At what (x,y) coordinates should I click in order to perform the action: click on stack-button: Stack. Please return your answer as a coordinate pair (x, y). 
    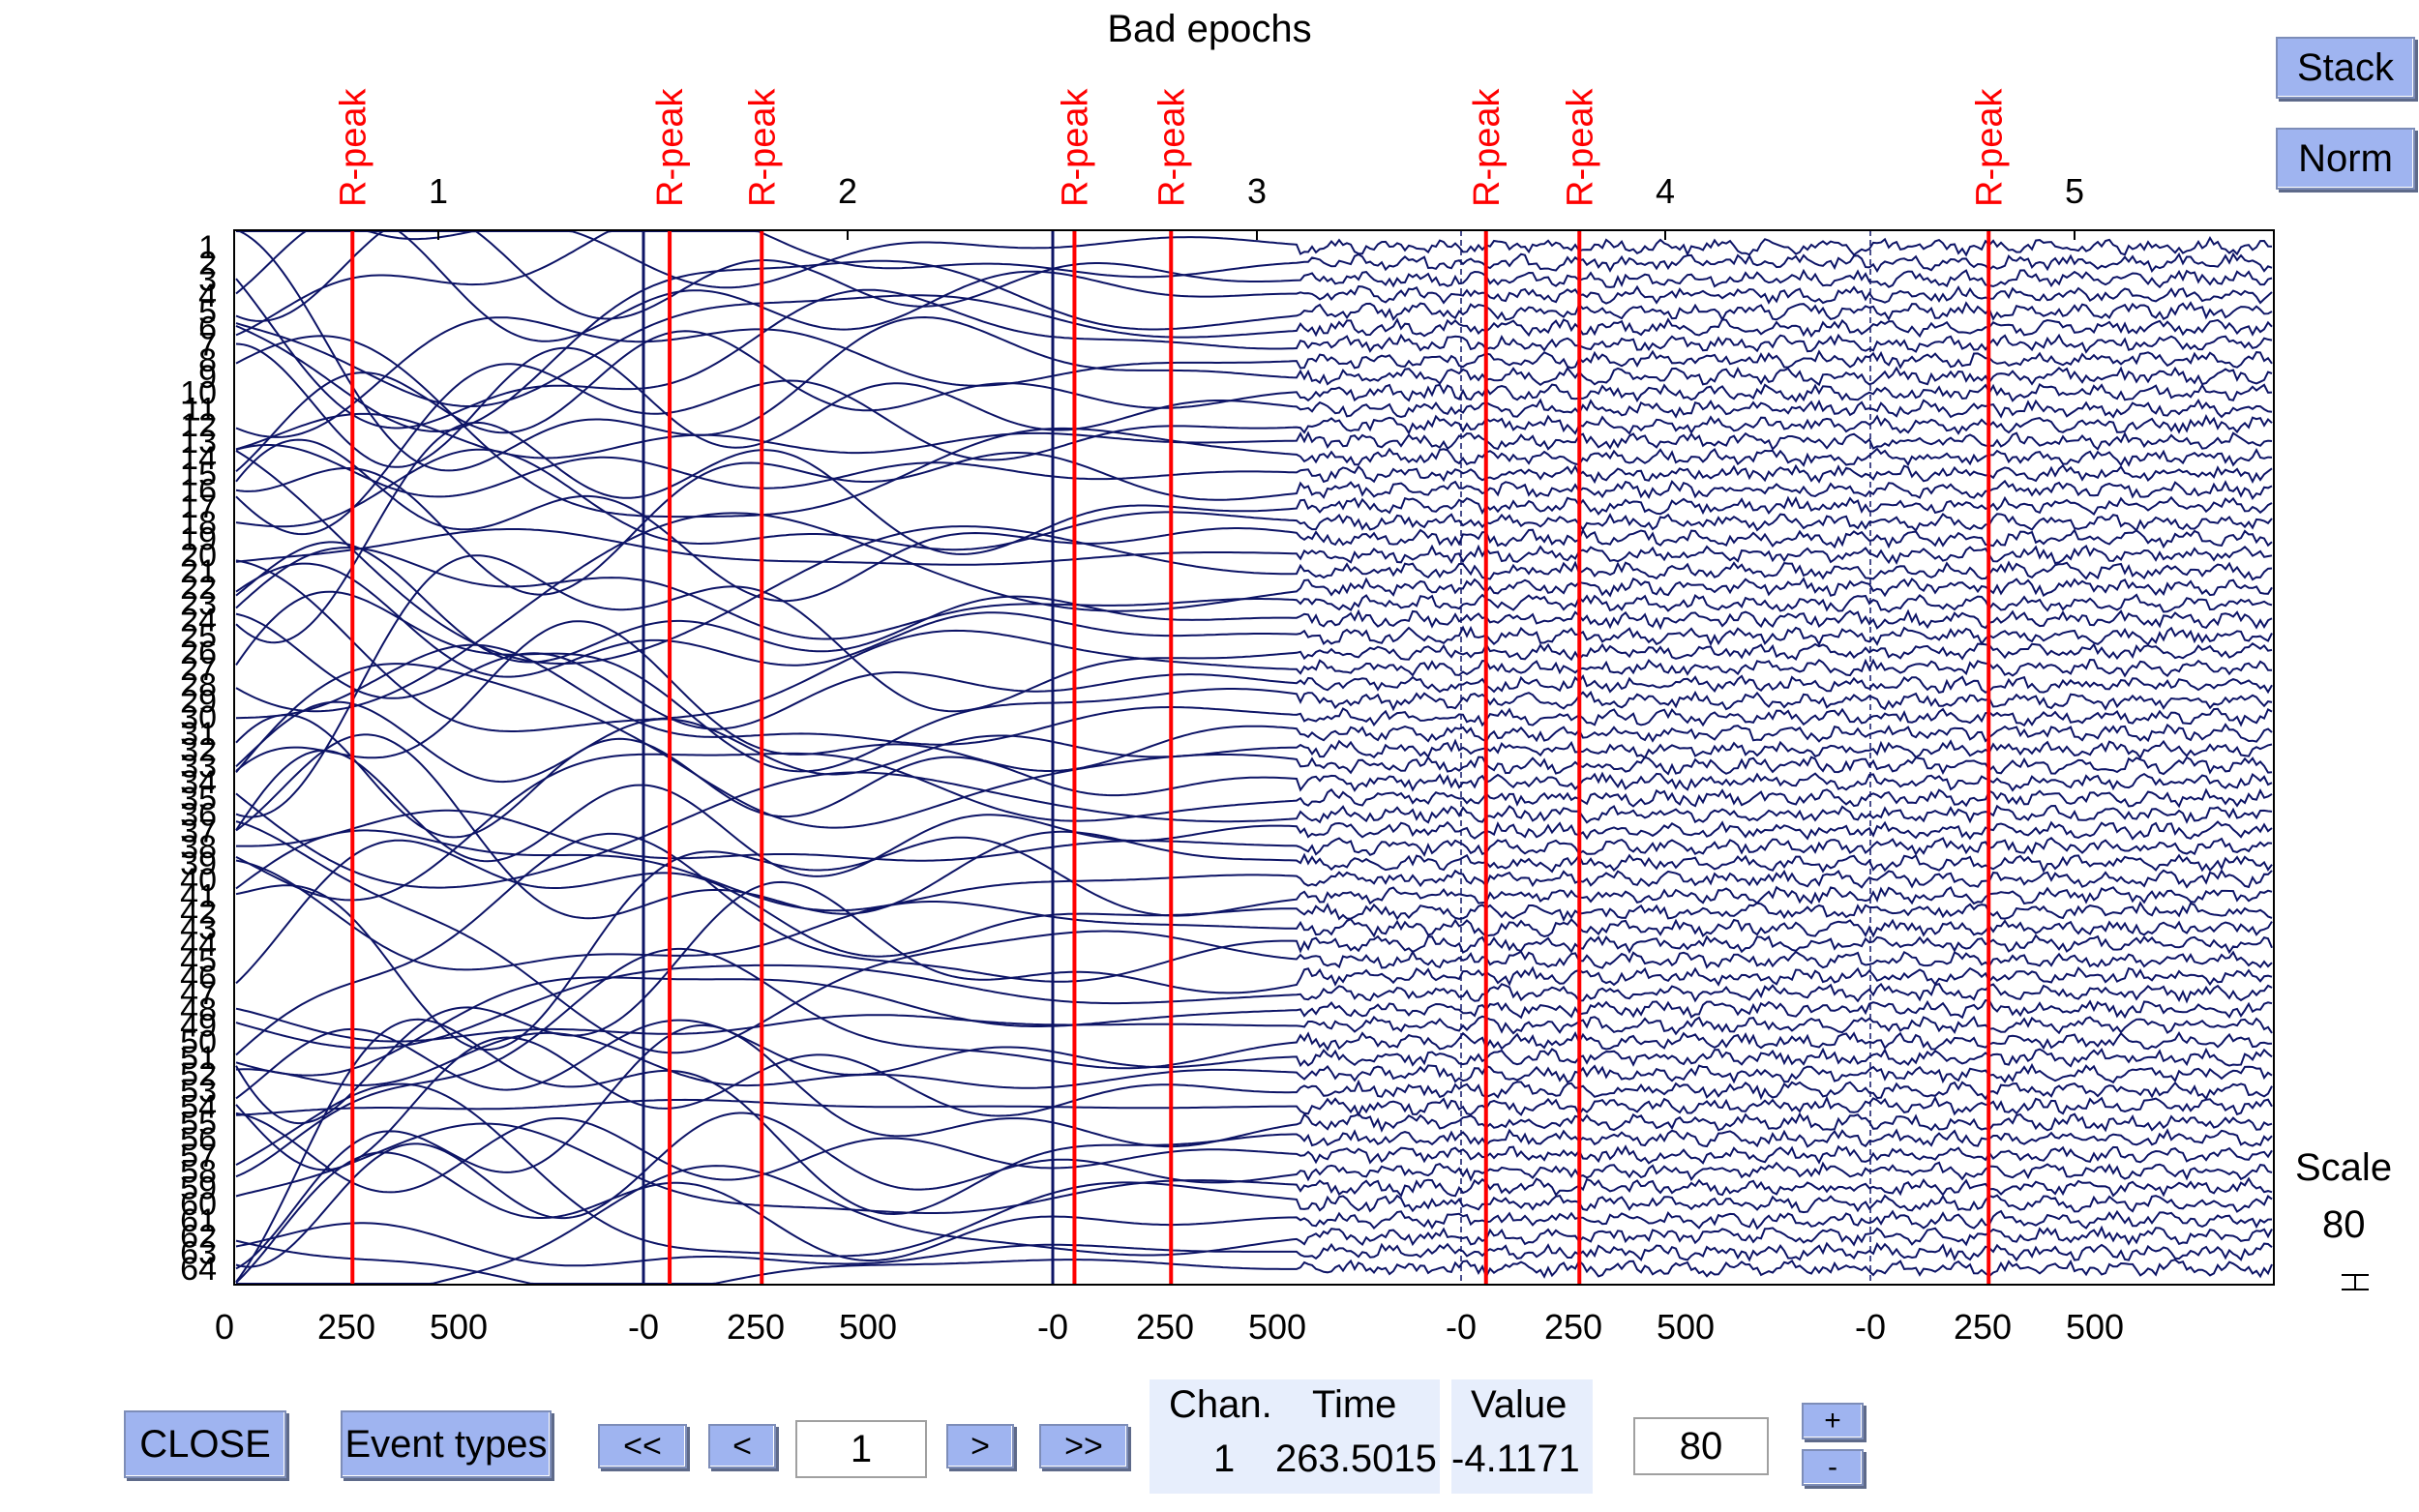
    Looking at the image, I should click on (2346, 68).